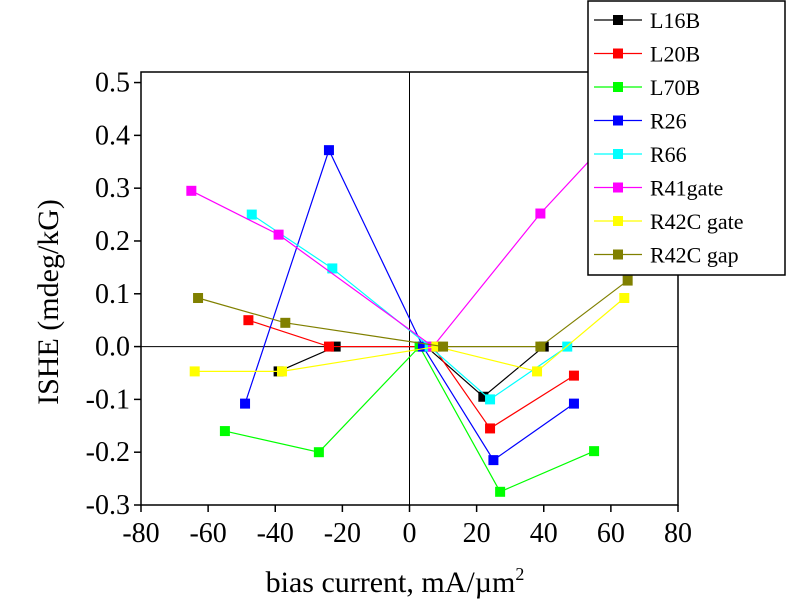  What do you see at coordinates (611, 533) in the screenshot?
I see `x-tick-label: 60` at bounding box center [611, 533].